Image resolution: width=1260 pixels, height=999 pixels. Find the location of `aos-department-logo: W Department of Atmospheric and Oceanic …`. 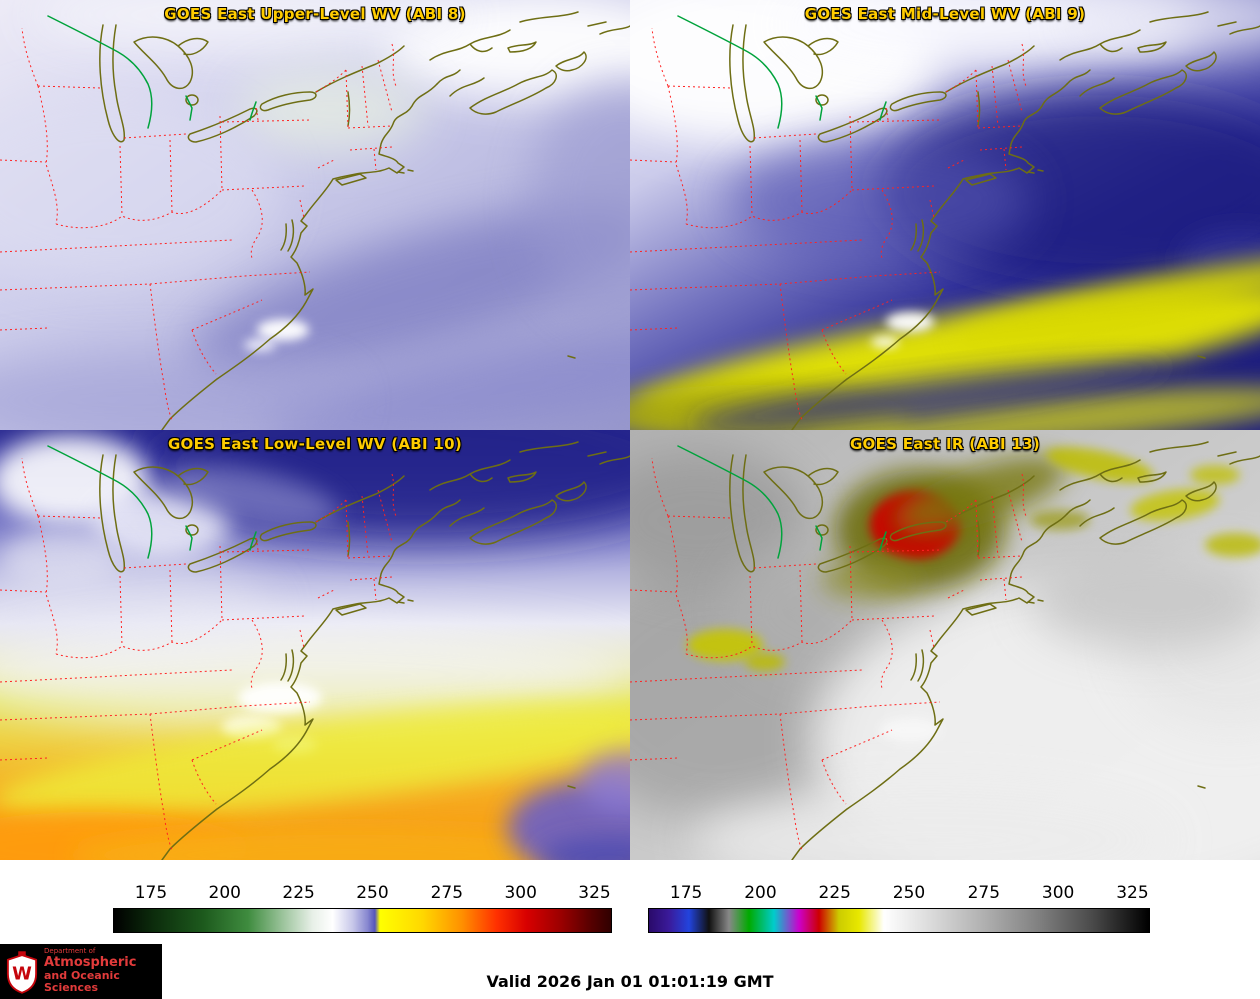

aos-department-logo: W Department of Atmospheric and Oceanic … is located at coordinates (81, 971).